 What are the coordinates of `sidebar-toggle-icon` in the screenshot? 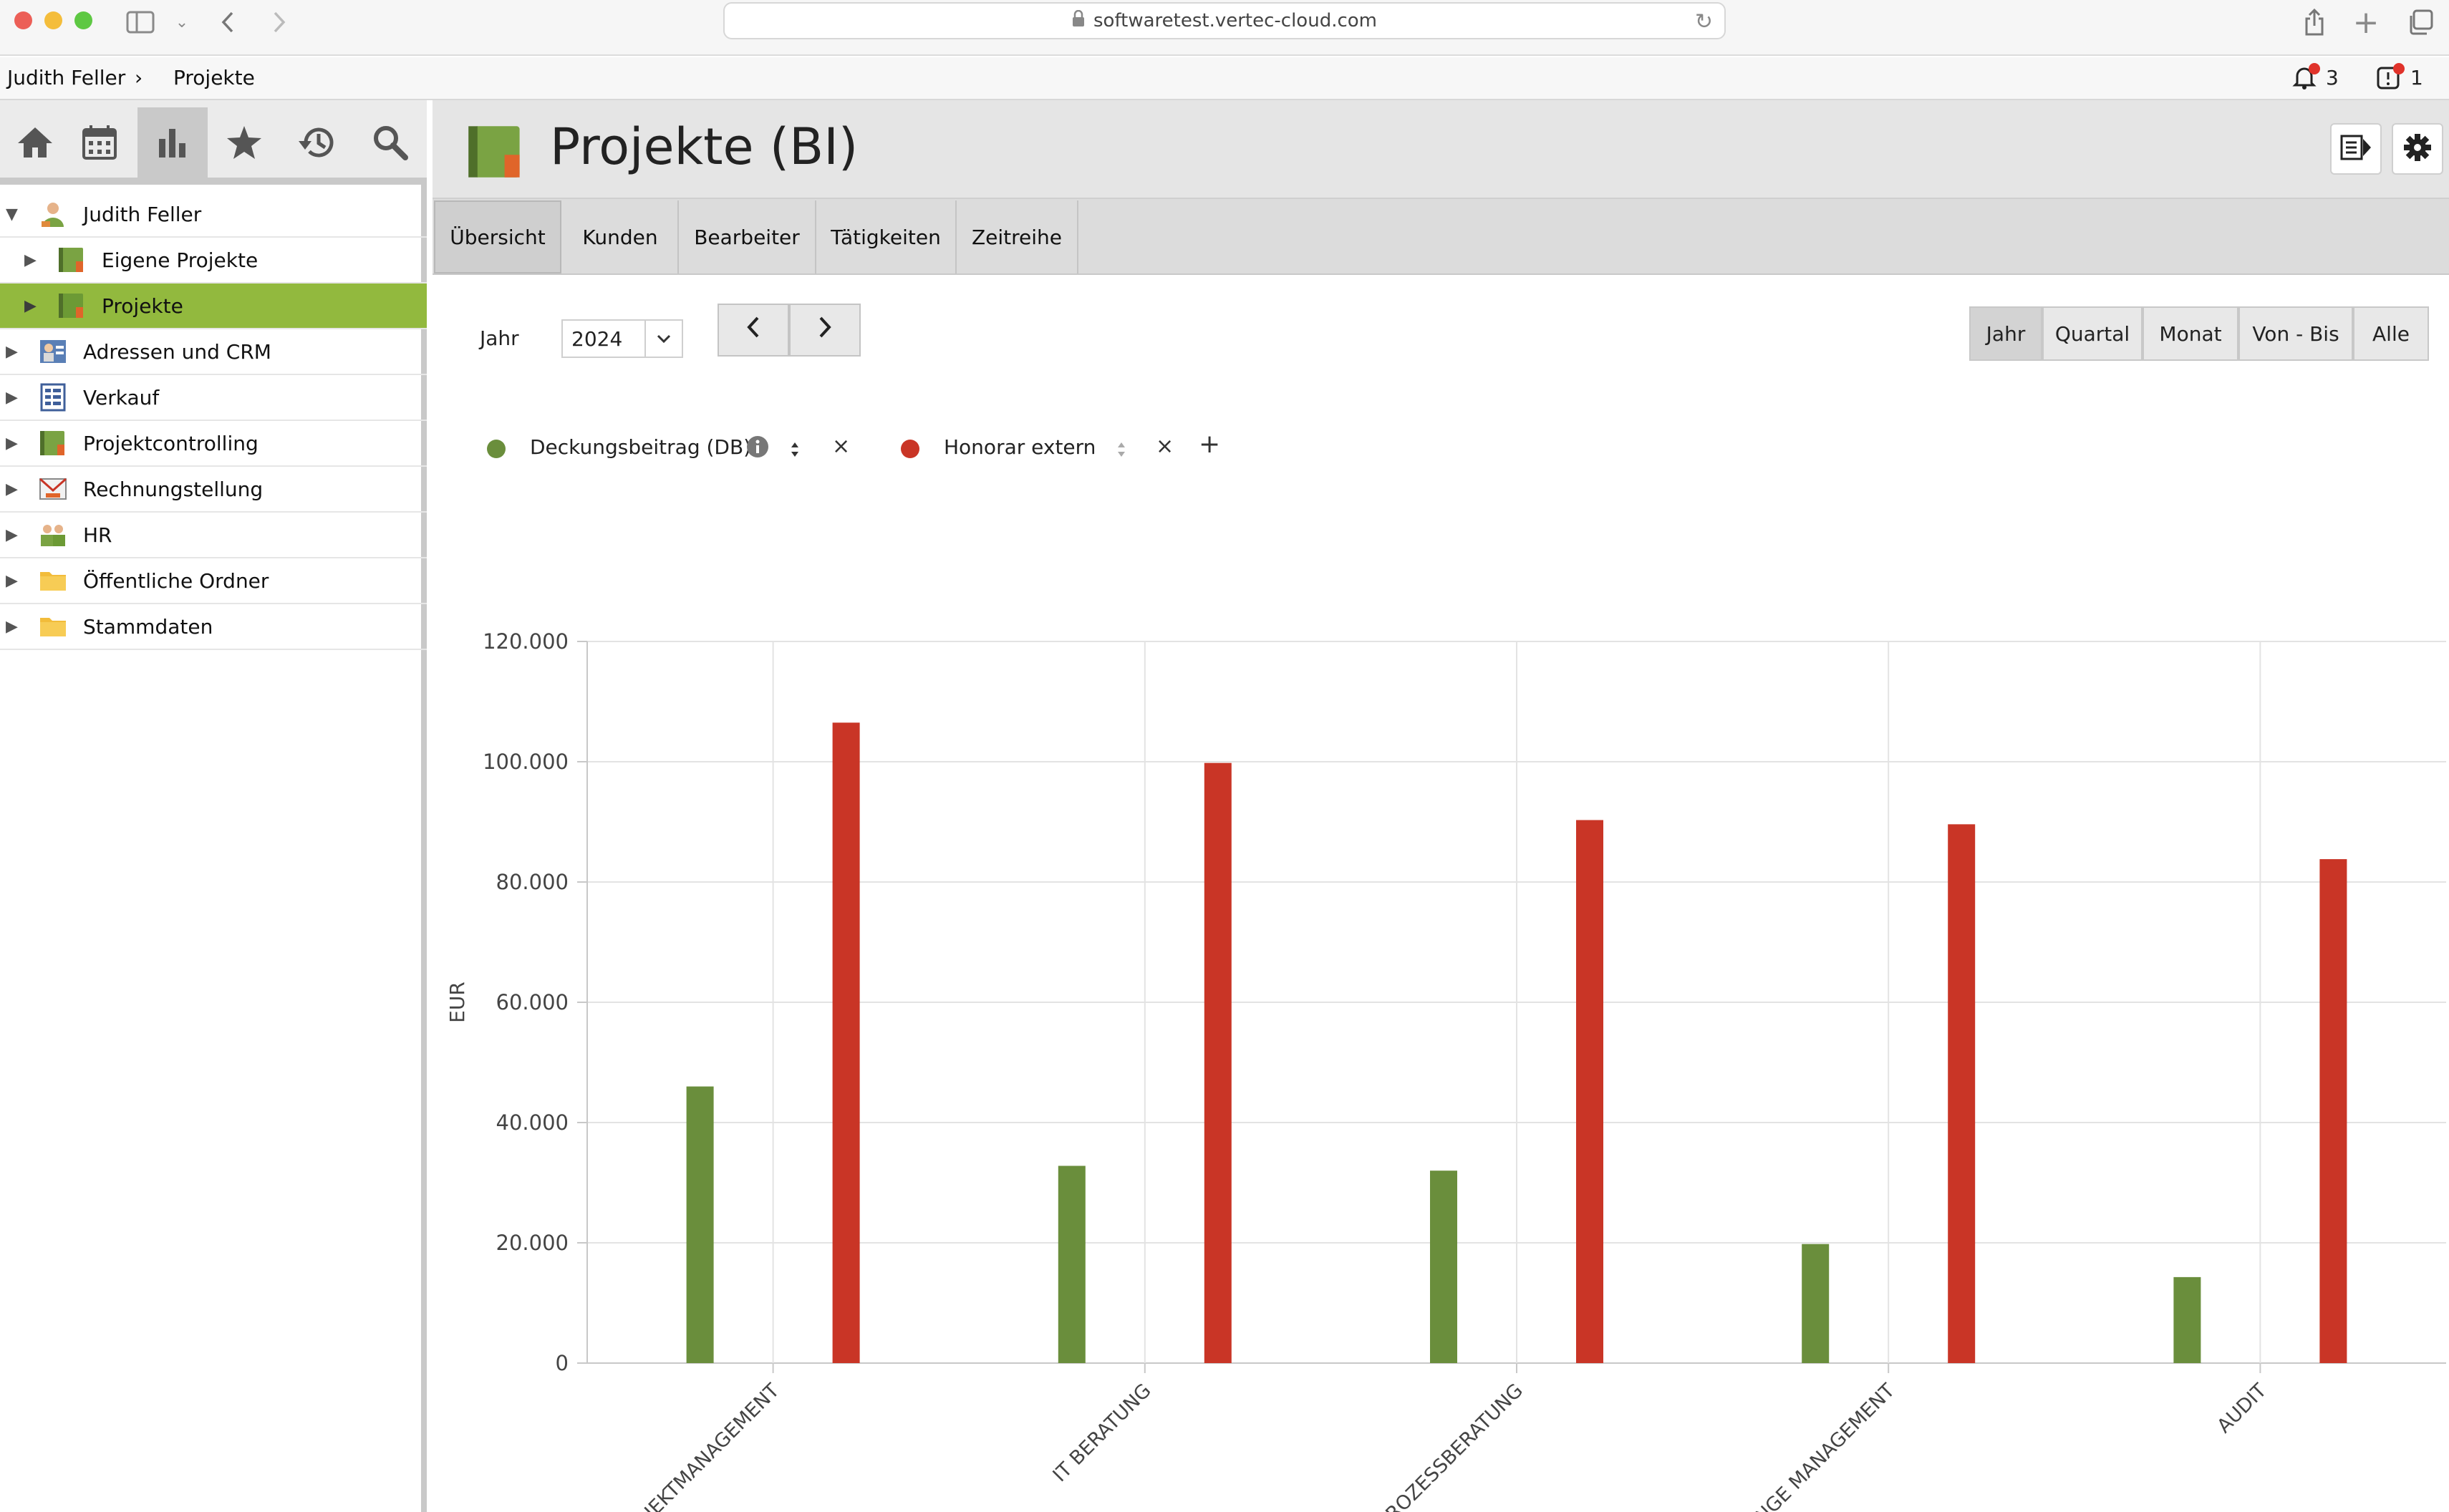 It's located at (140, 22).